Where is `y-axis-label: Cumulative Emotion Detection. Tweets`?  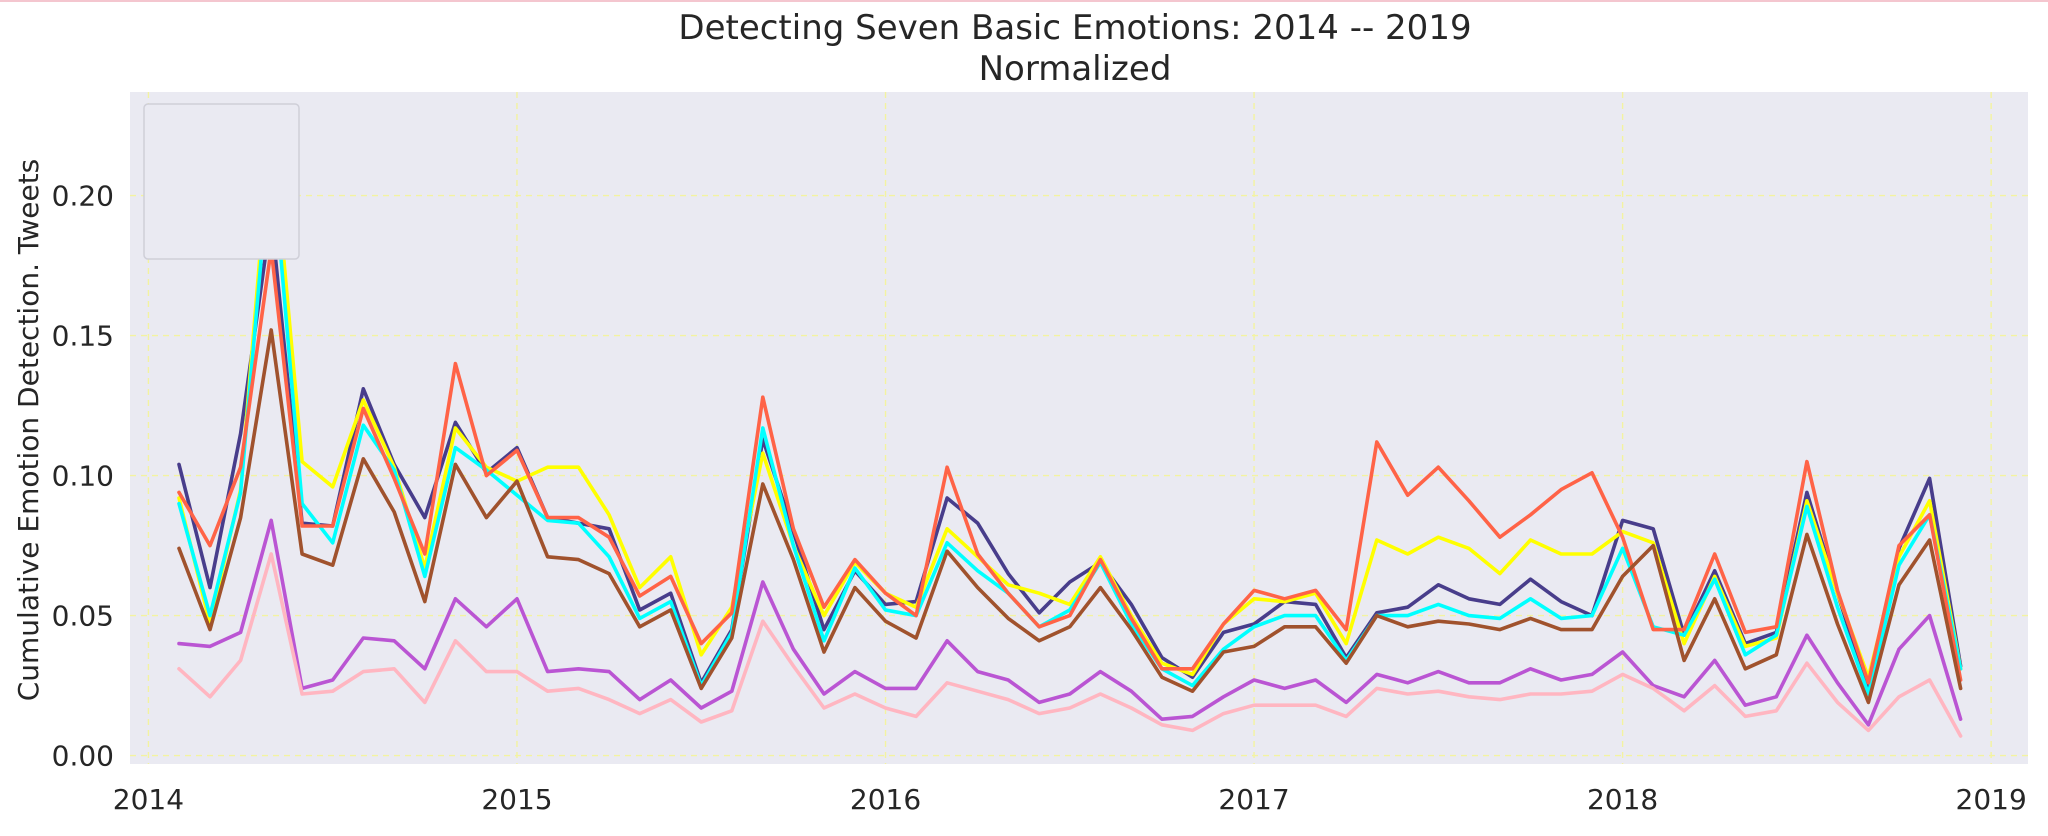 y-axis-label: Cumulative Emotion Detection. Tweets is located at coordinates (28, 430).